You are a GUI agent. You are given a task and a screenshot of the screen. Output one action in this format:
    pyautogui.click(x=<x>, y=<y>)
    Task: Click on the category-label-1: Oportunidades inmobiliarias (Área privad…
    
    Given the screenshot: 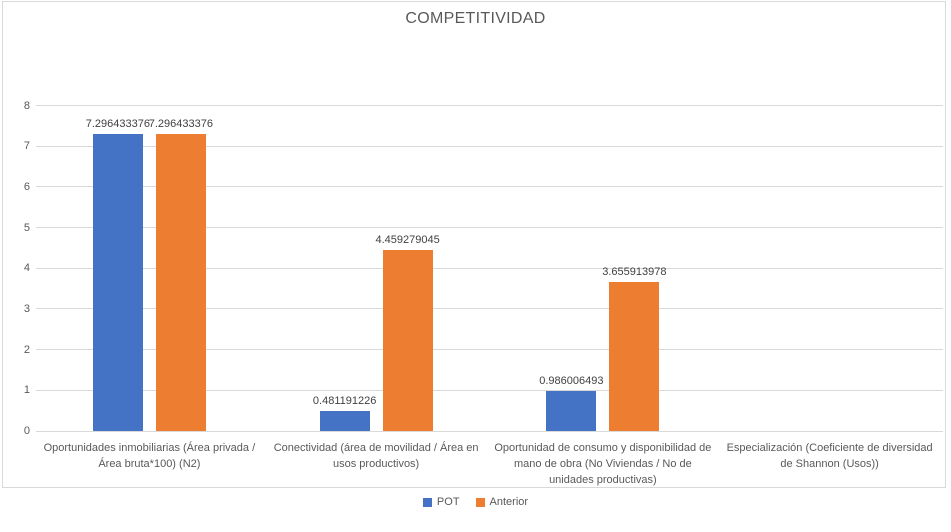 What is the action you would take?
    pyautogui.click(x=149, y=456)
    